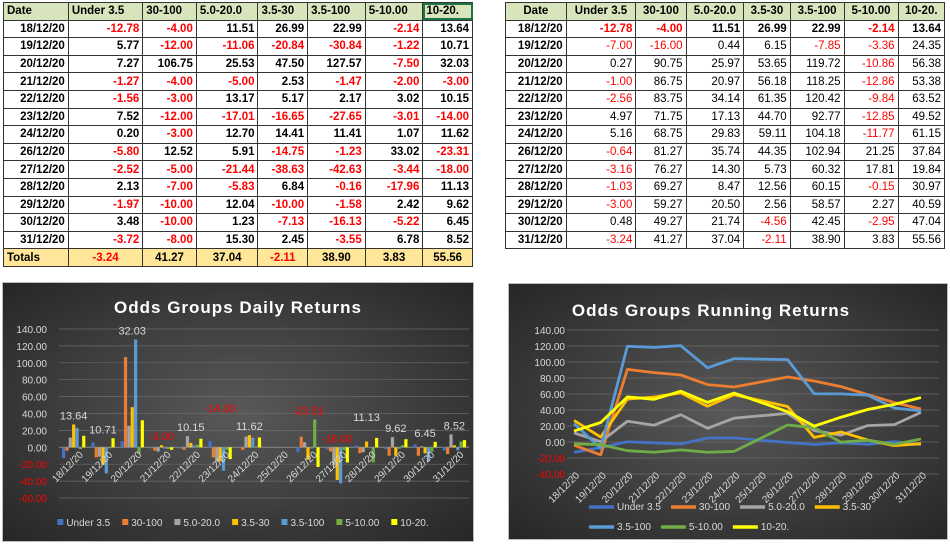 Image resolution: width=950 pixels, height=546 pixels. What do you see at coordinates (227, 187) in the screenshot?
I see `value-cell: -5.83` at bounding box center [227, 187].